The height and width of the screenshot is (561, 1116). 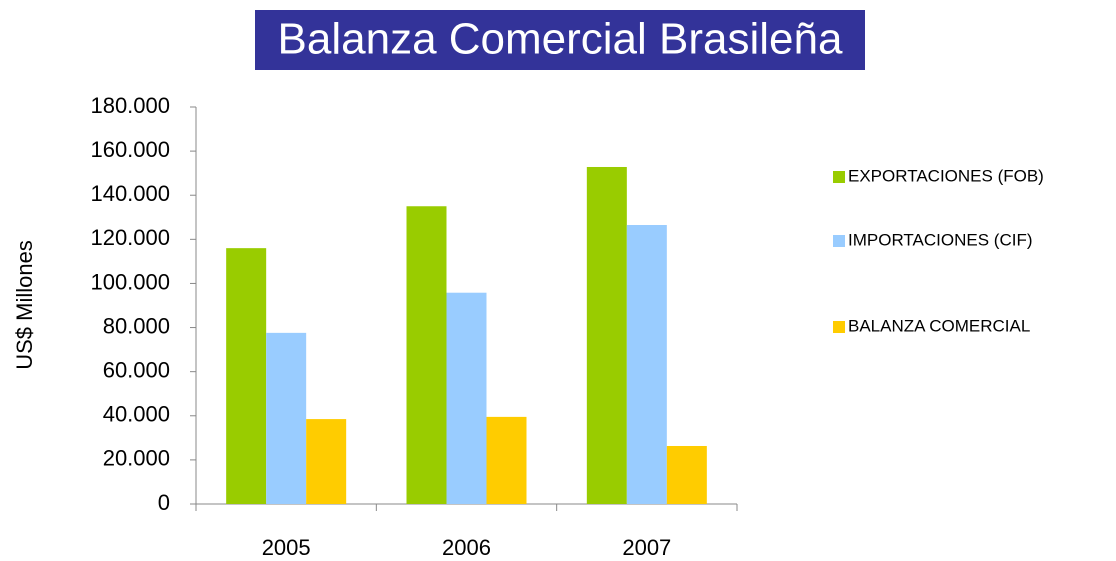 What do you see at coordinates (130, 281) in the screenshot?
I see `y-tick-label: 100.000` at bounding box center [130, 281].